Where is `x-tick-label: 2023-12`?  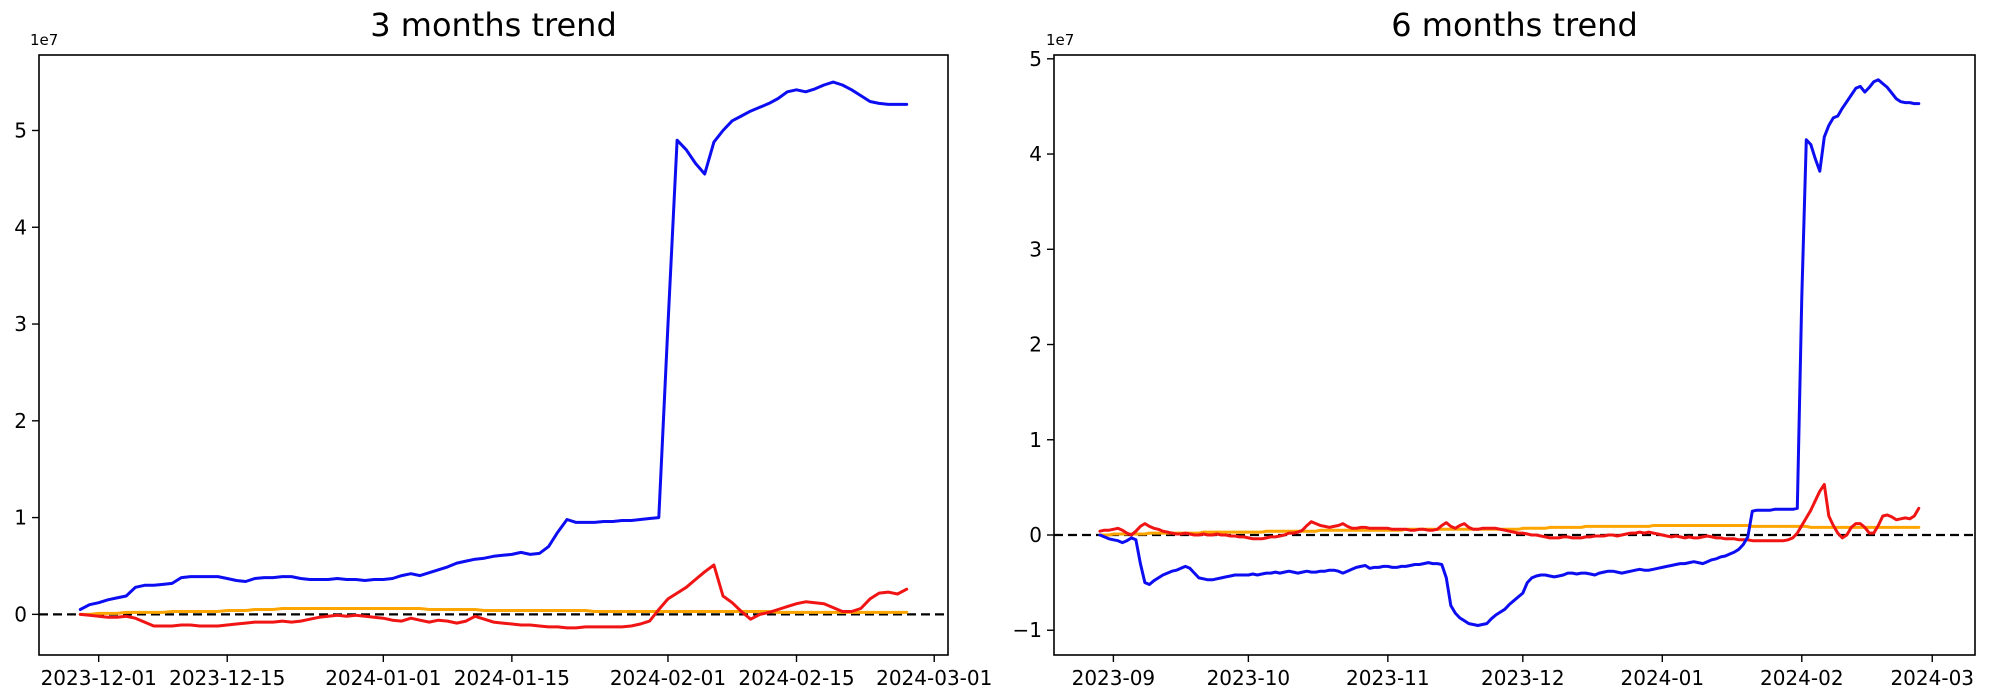
x-tick-label: 2023-12 is located at coordinates (1523, 678).